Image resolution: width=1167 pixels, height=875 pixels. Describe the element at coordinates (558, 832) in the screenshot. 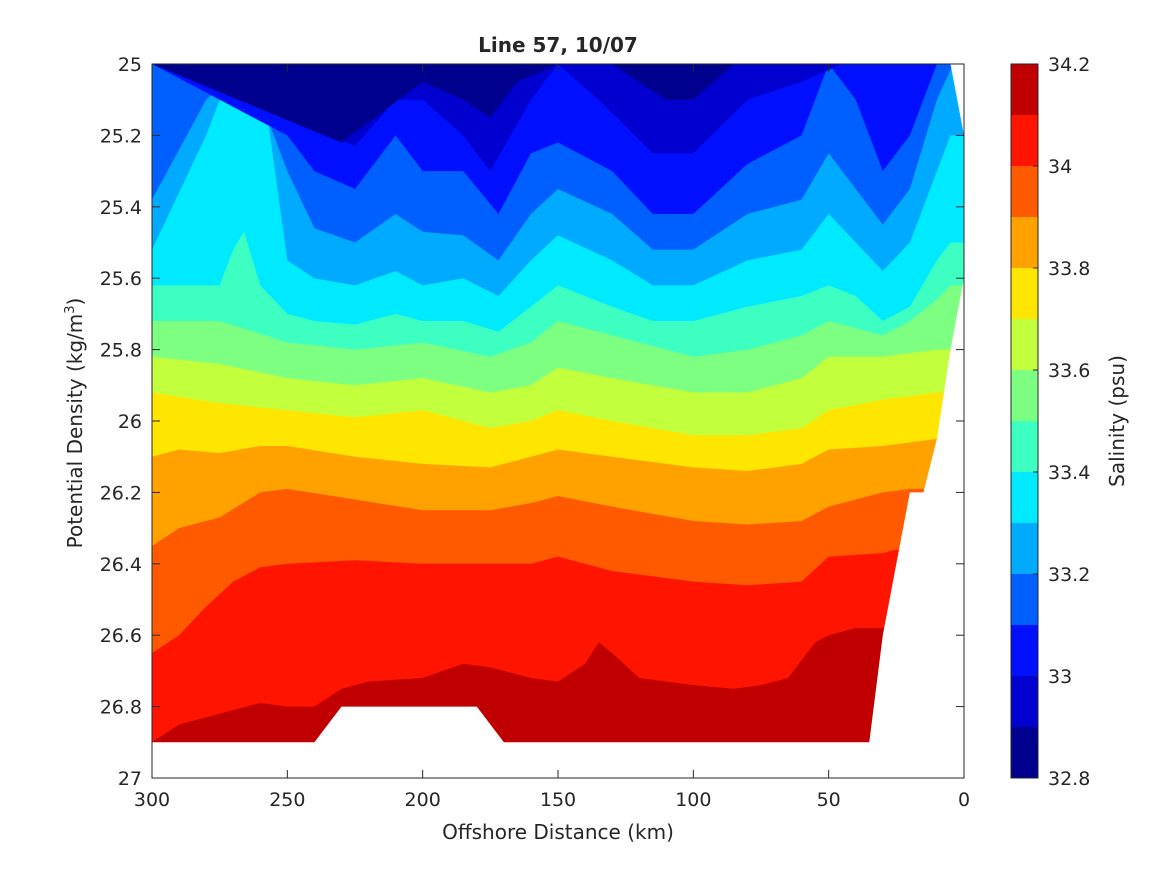

I see `x-axis-label: Offshore Distance (km)` at that location.